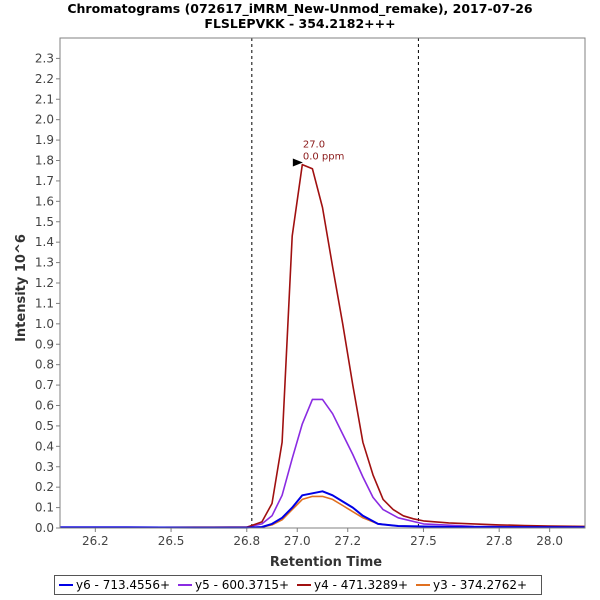  What do you see at coordinates (347, 541) in the screenshot?
I see `x-tick-label: 27.2` at bounding box center [347, 541].